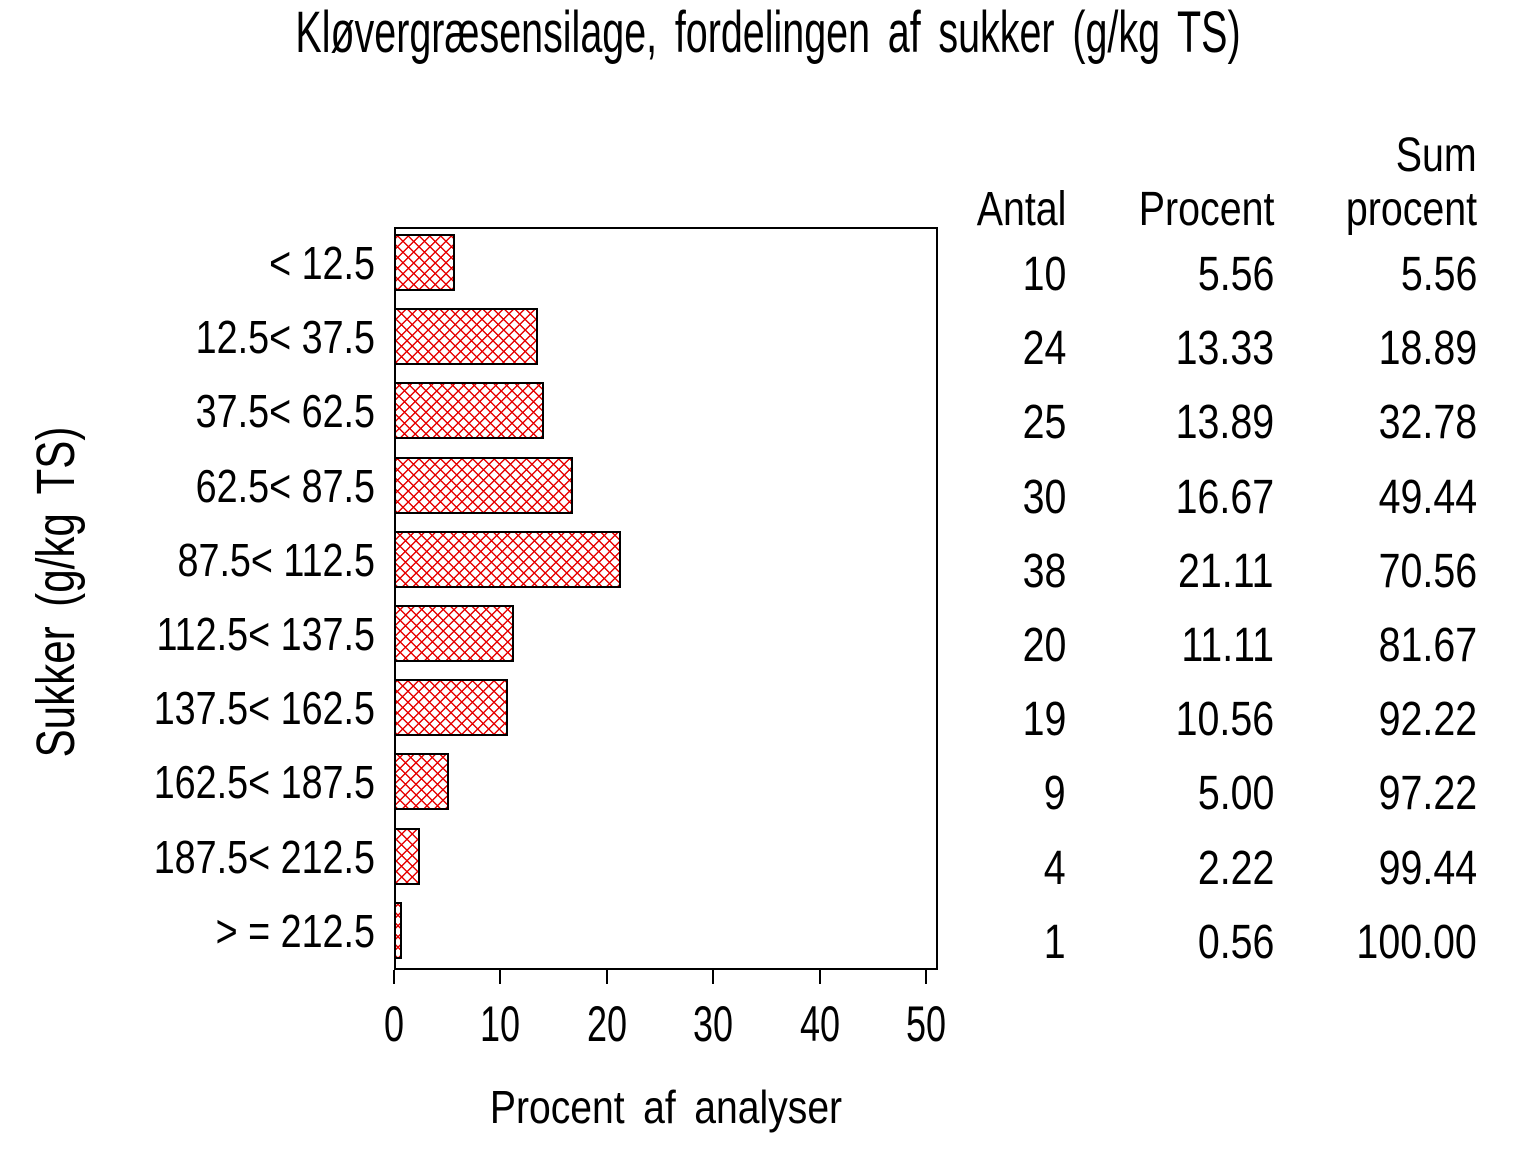 The width and height of the screenshot is (1536, 1152). Describe the element at coordinates (295, 930) in the screenshot. I see `category-label: > = 212.5` at that location.